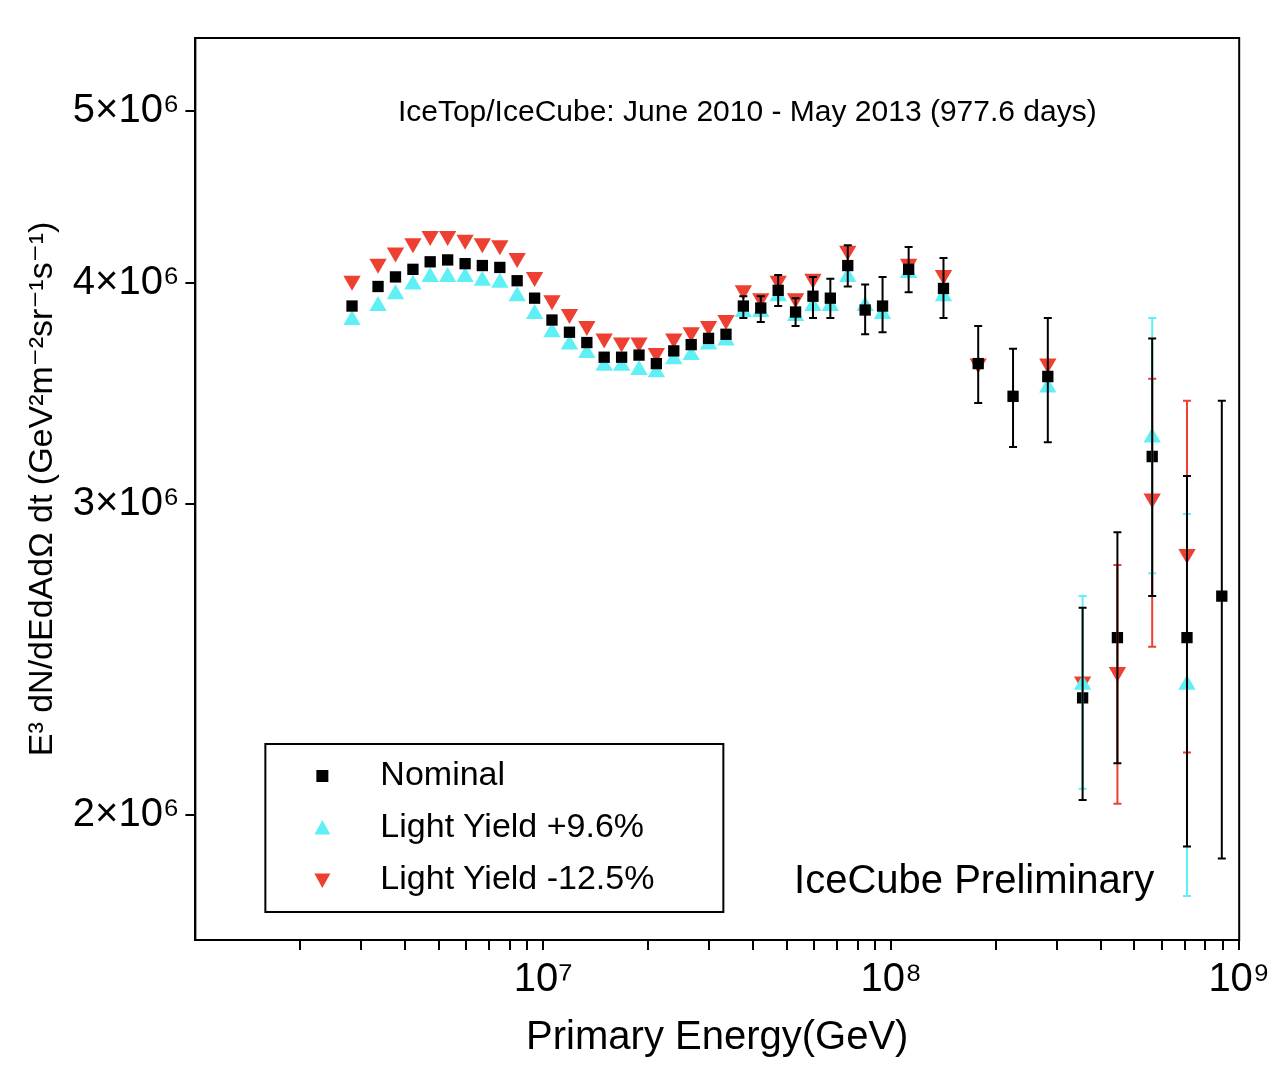 The height and width of the screenshot is (1078, 1284). What do you see at coordinates (39, 489) in the screenshot?
I see `y-axis-title: E³ dN/dEdAdΩ dt (GeV²m⁻²sr⁻¹s⁻¹)` at bounding box center [39, 489].